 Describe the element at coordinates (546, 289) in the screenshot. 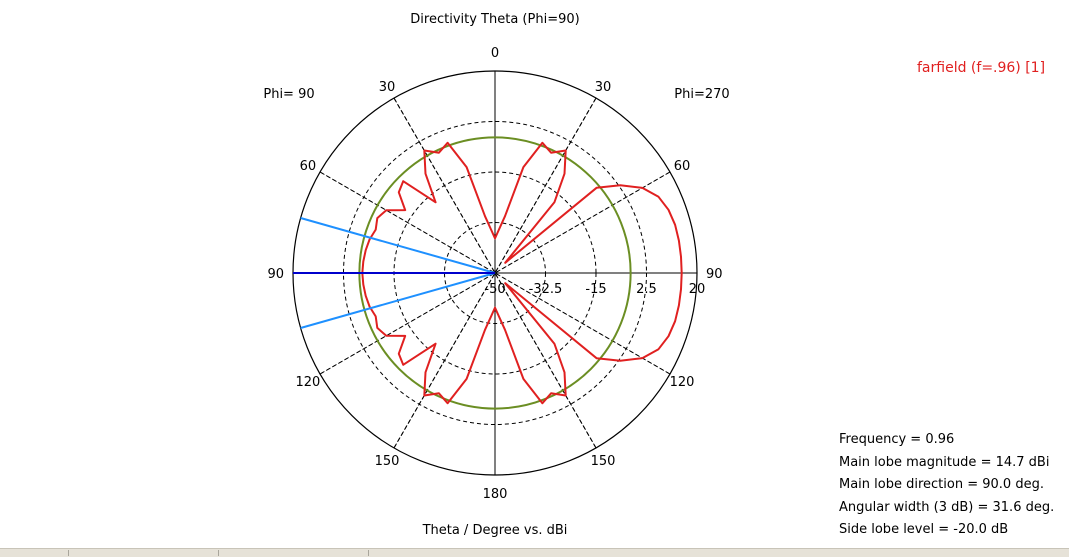

I see `radial-tick-label: -32.5` at that location.